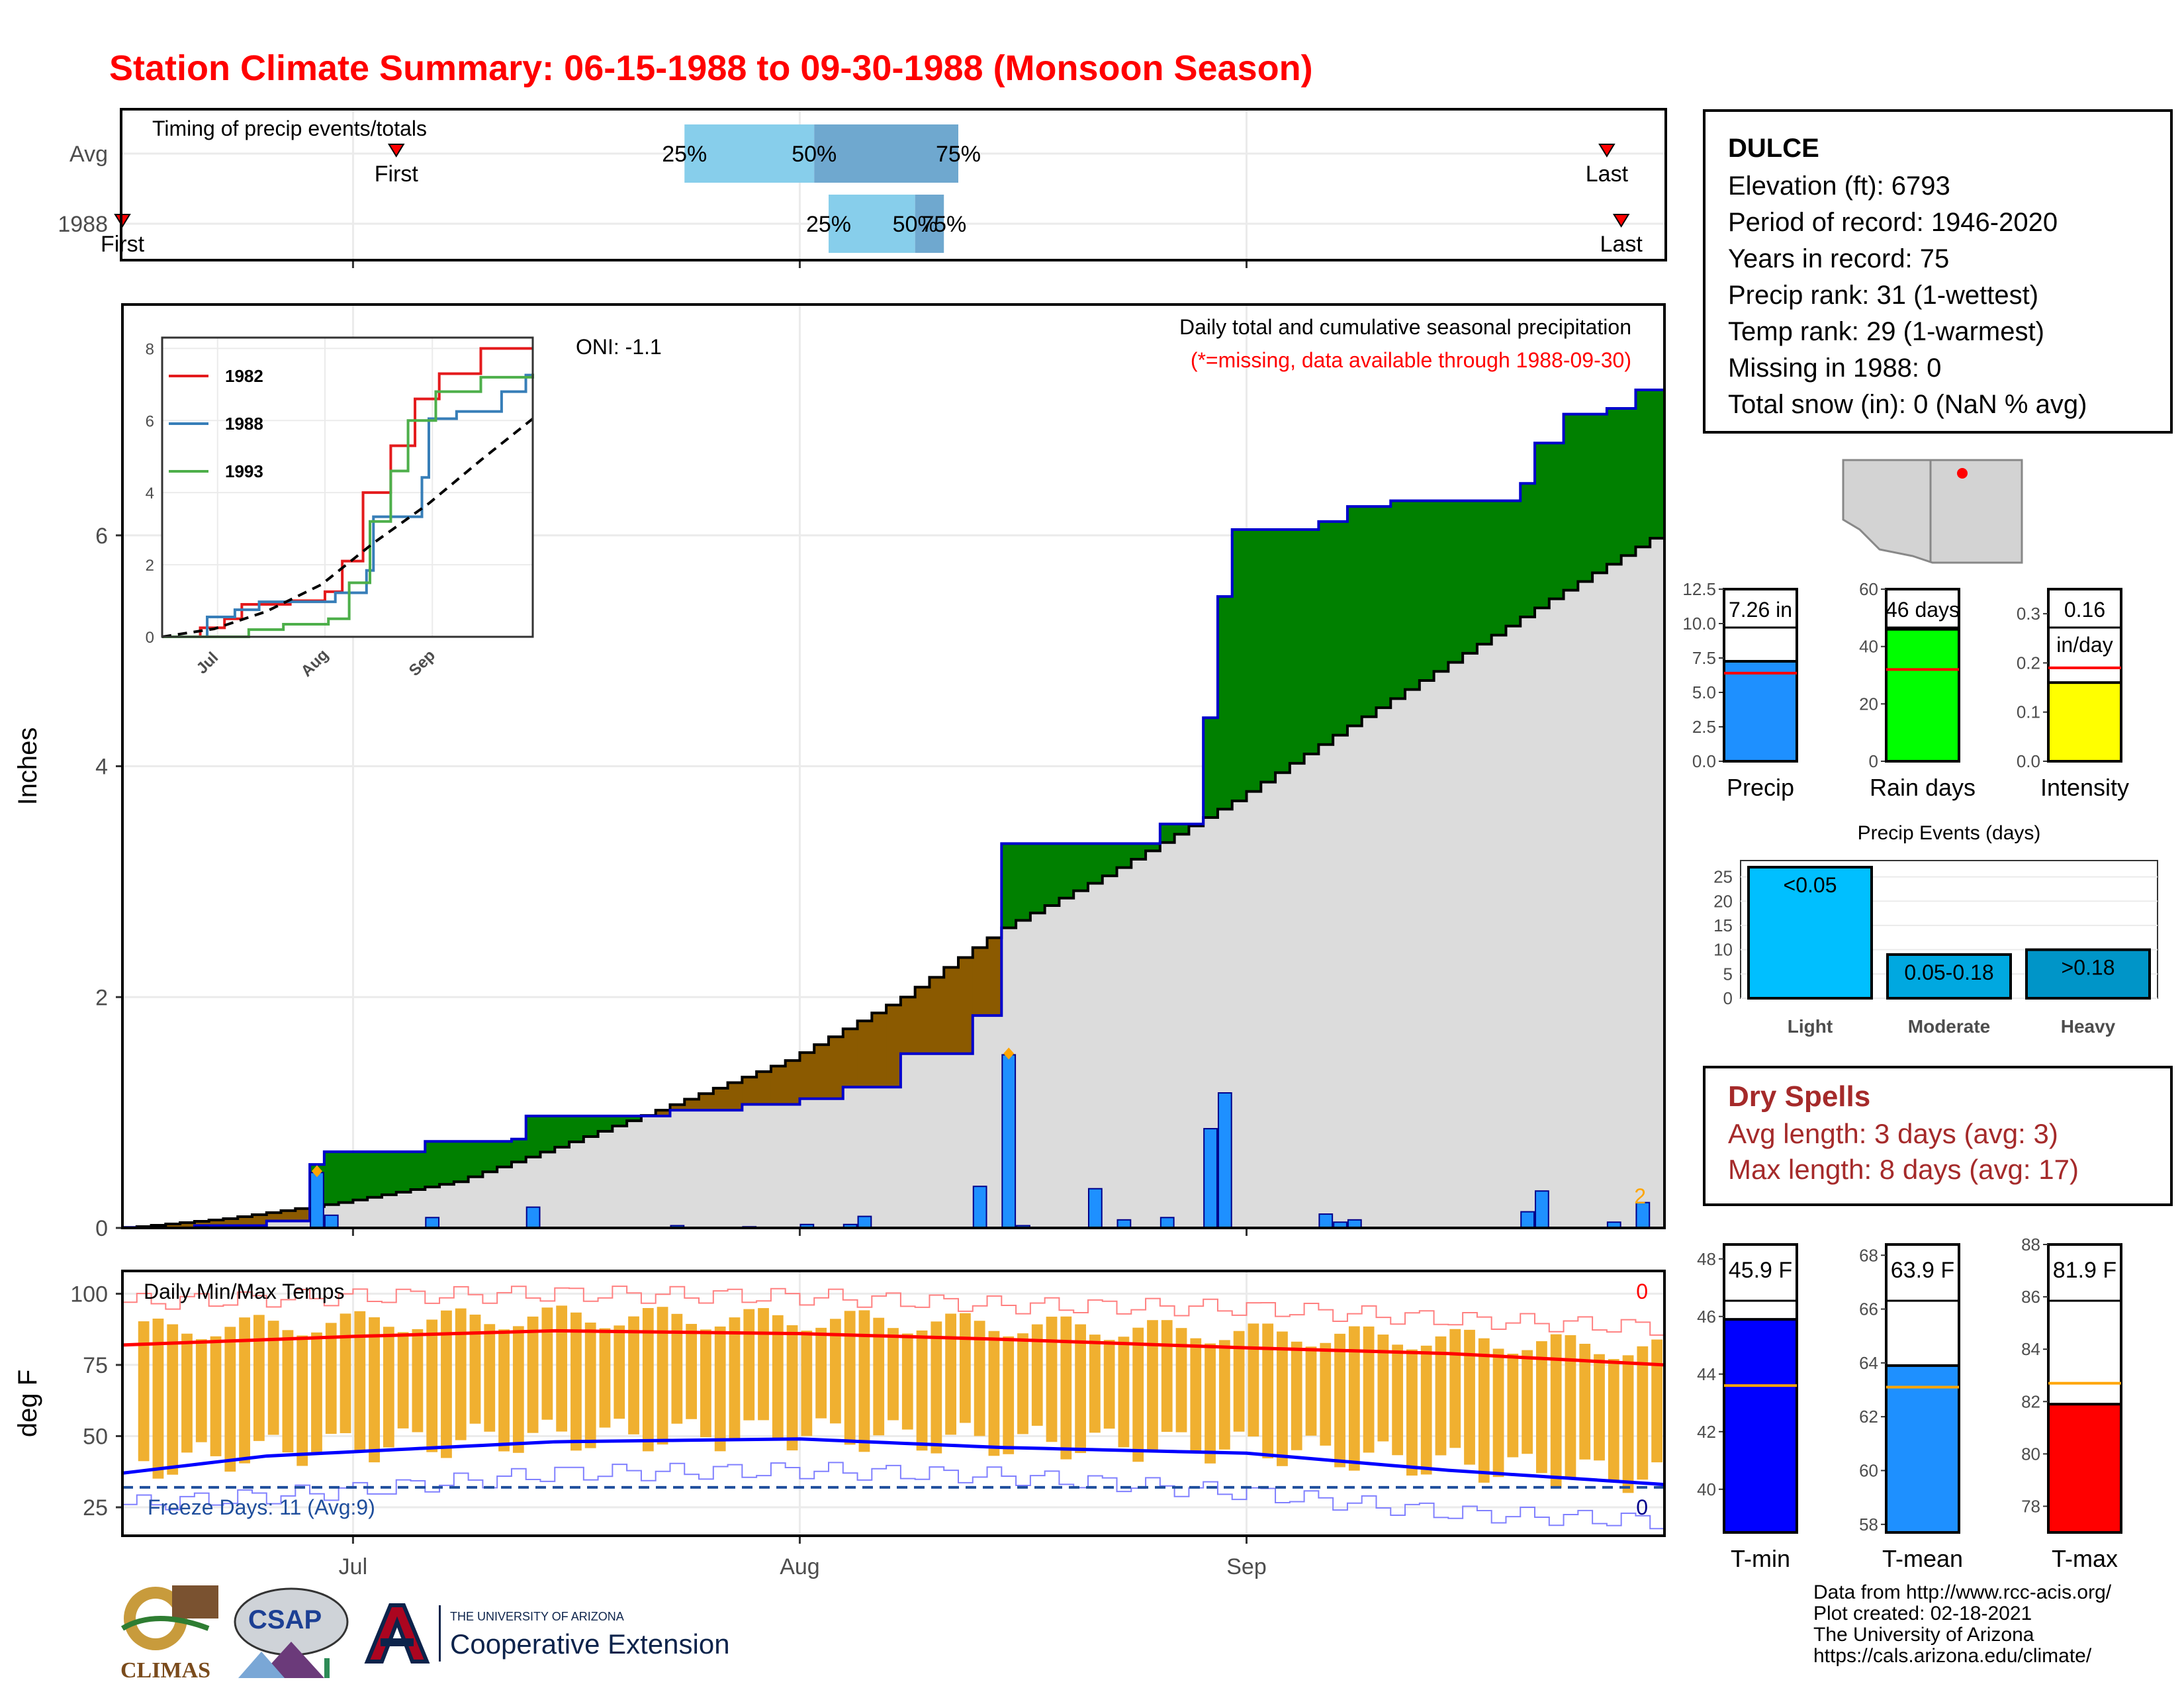 The height and width of the screenshot is (1688, 2184). Describe the element at coordinates (2031, 1349) in the screenshot. I see `summary-y-tick-label: 84` at that location.